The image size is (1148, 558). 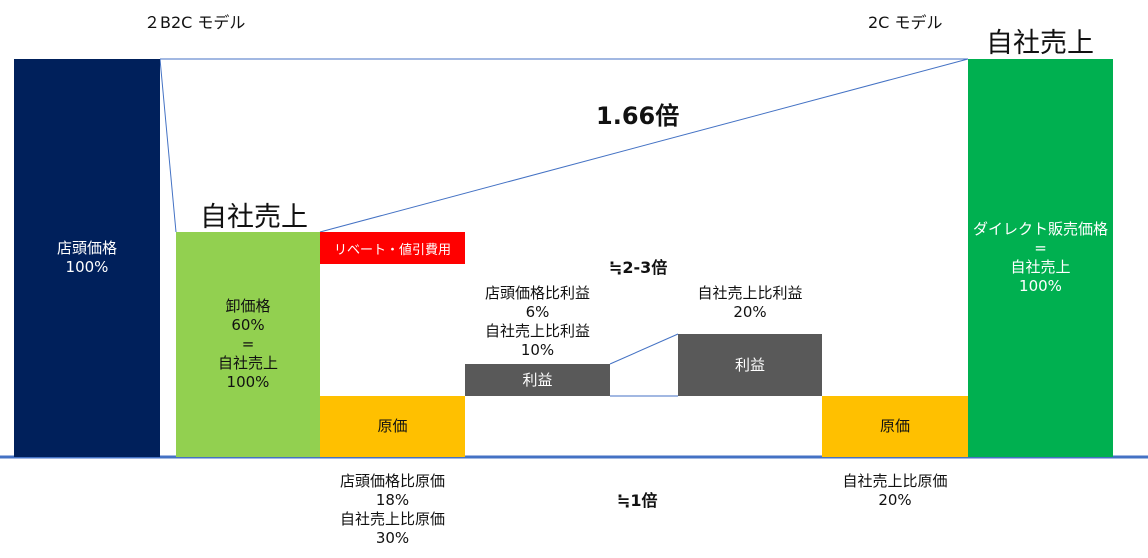 I want to click on d2c-profit-note-label: 自社売上比利益, so click(x=750, y=293).